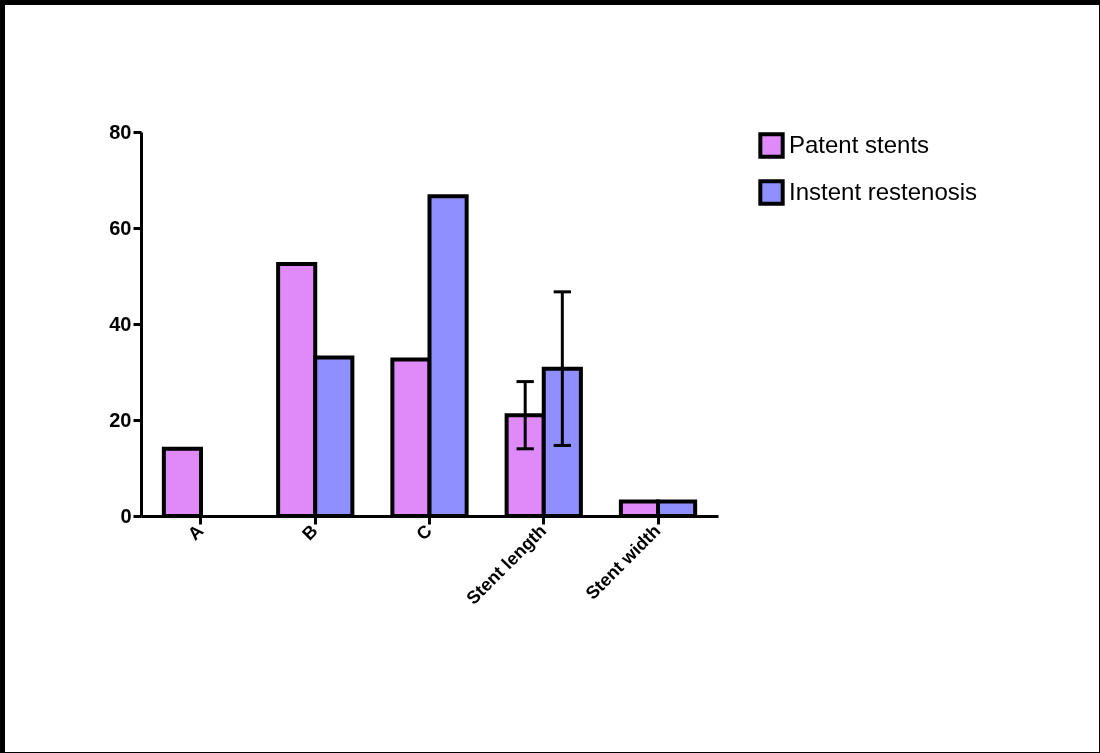 The height and width of the screenshot is (753, 1100). What do you see at coordinates (424, 532) in the screenshot?
I see `x-tick-label: C` at bounding box center [424, 532].